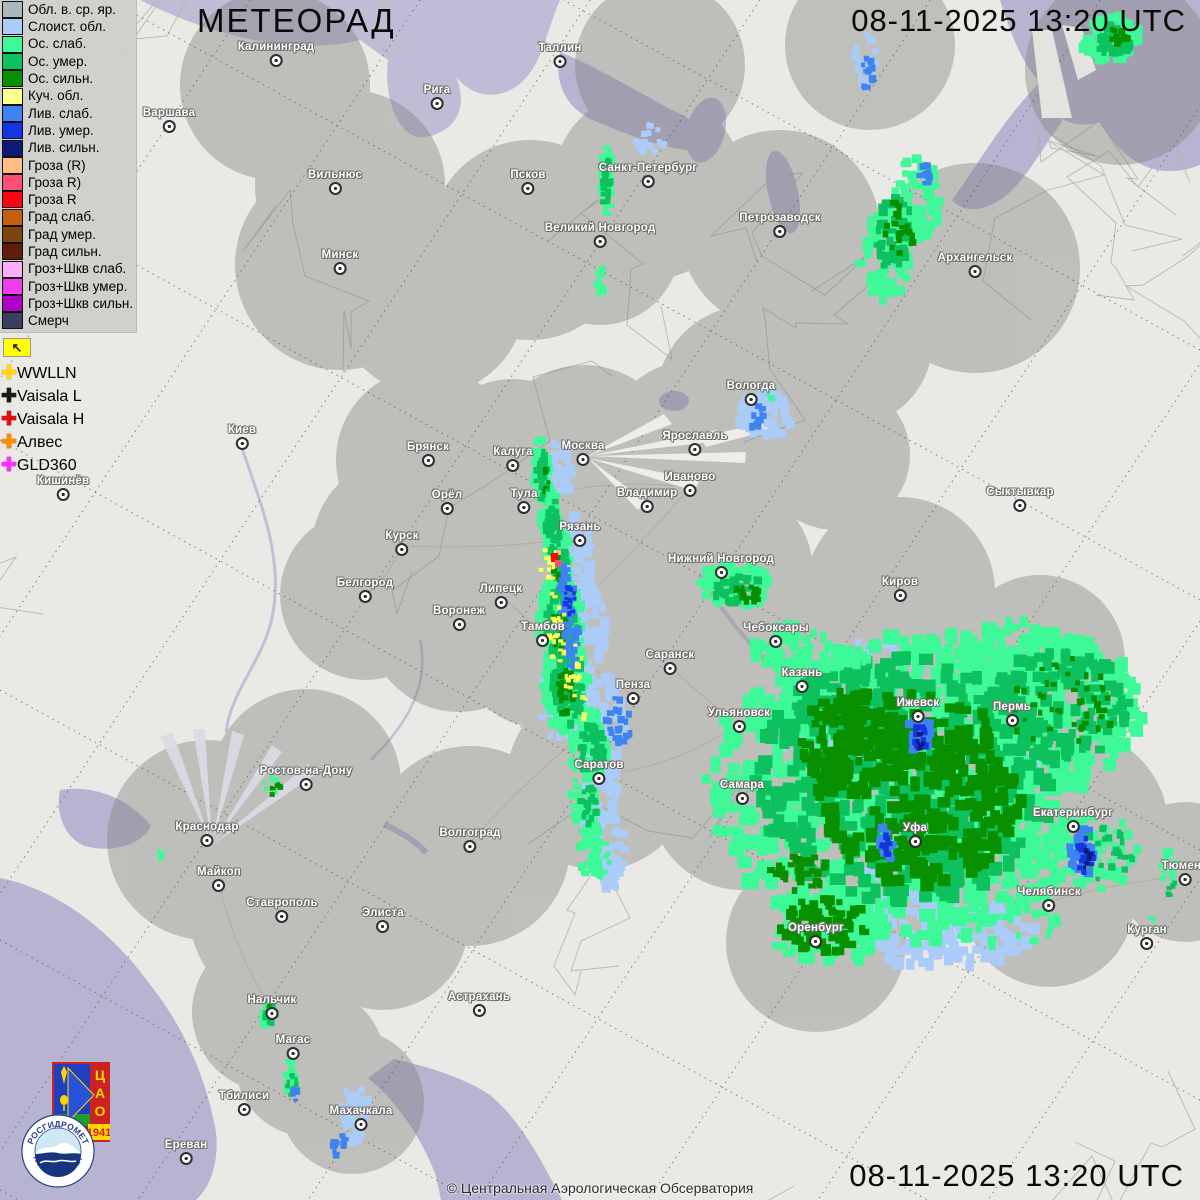  Describe the element at coordinates (51, 419) in the screenshot. I see `lightning-source-label: Vaisala H` at that location.